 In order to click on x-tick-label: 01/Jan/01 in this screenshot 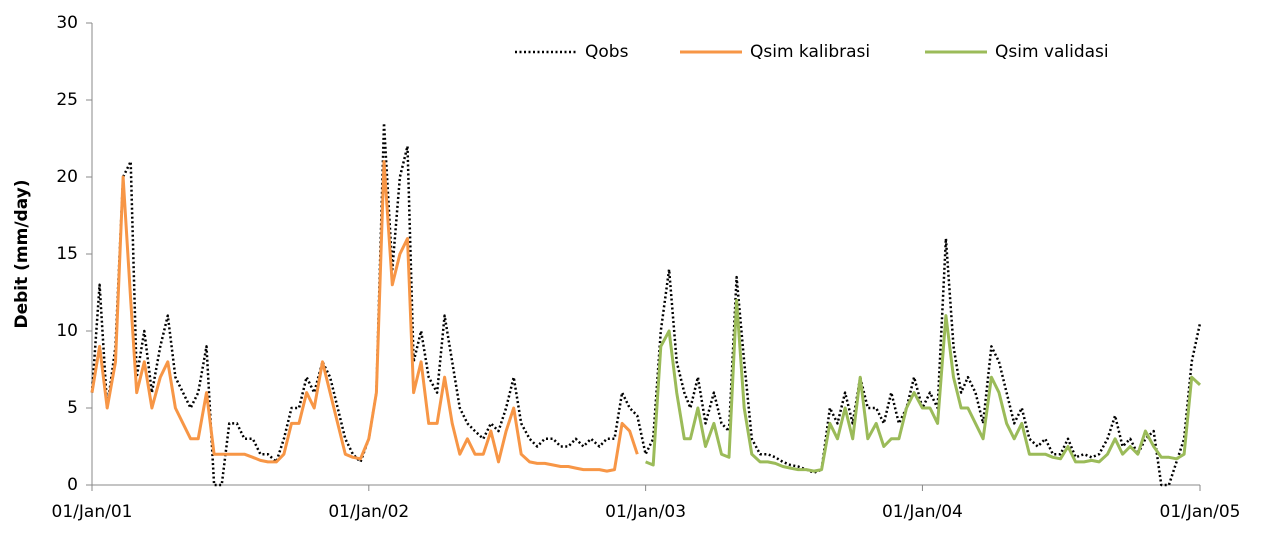, I will do `click(92, 512)`.